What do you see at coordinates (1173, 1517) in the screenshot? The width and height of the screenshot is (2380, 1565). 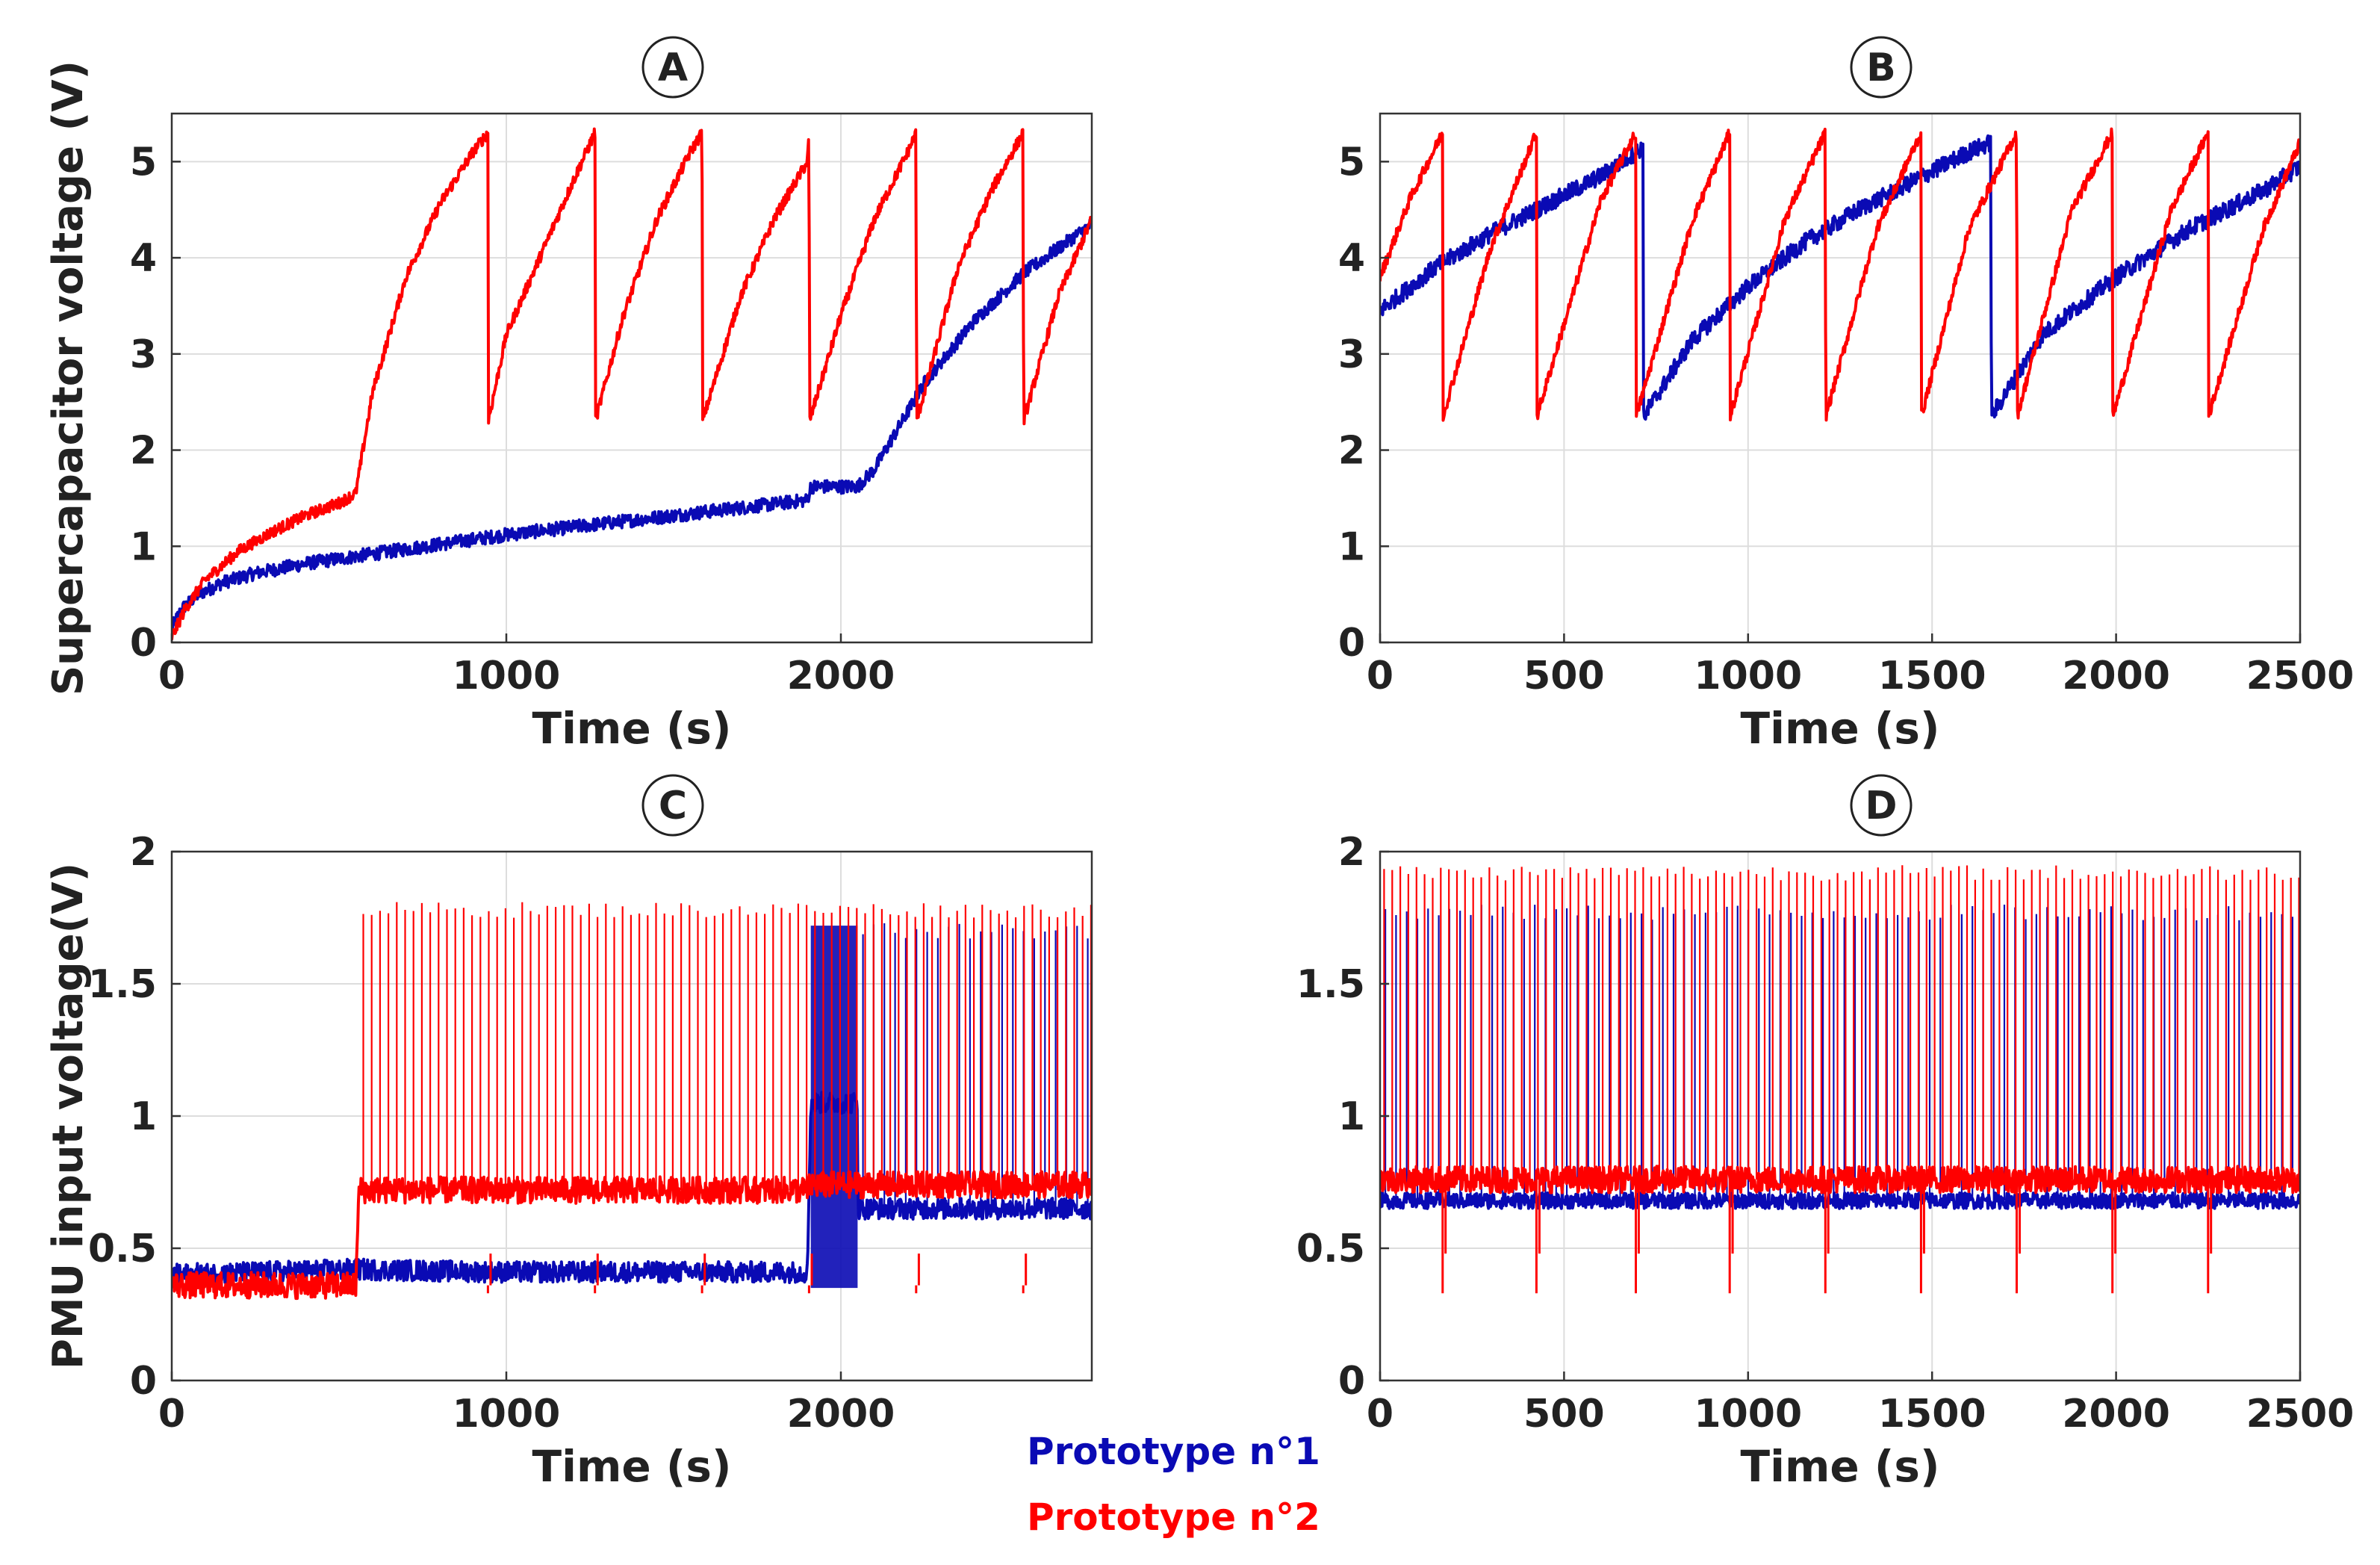 I see `legend-entry-prototype-2: Prototype n°2` at bounding box center [1173, 1517].